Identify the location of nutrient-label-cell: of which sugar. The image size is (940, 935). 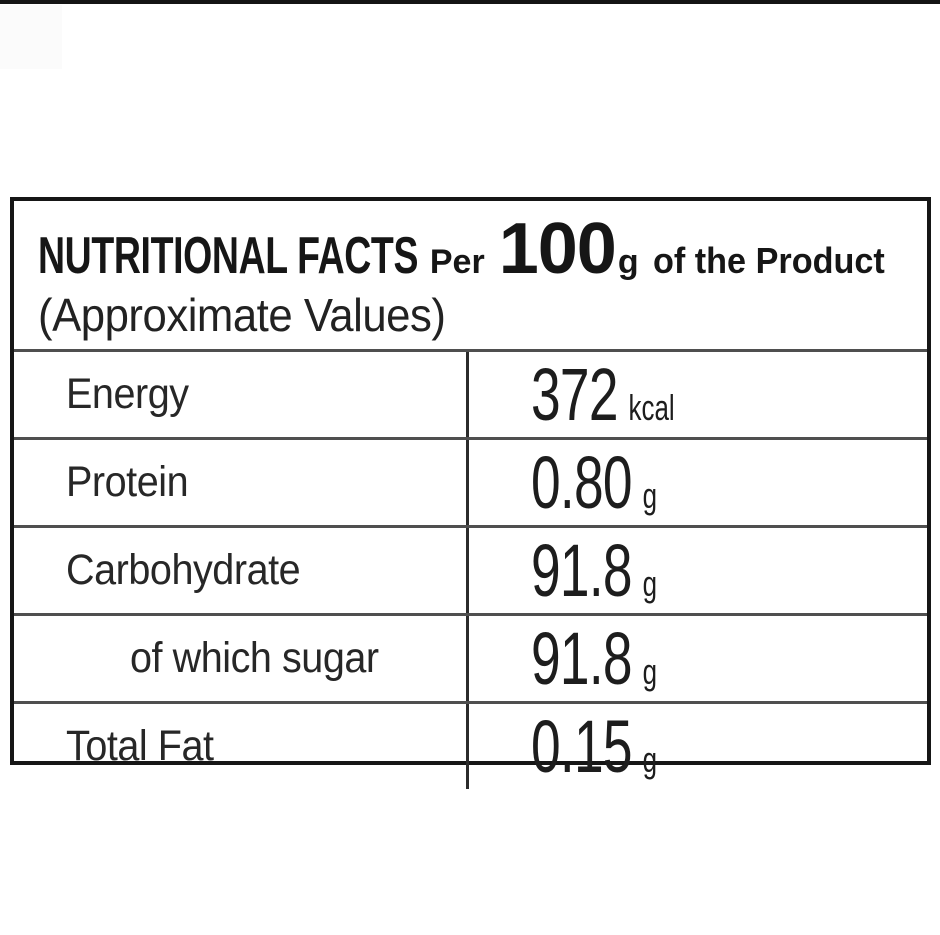
(241, 658).